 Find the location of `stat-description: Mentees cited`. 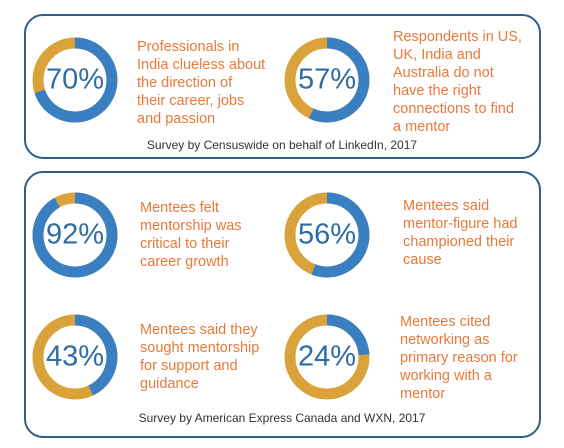

stat-description: Mentees cited is located at coordinates (445, 322).